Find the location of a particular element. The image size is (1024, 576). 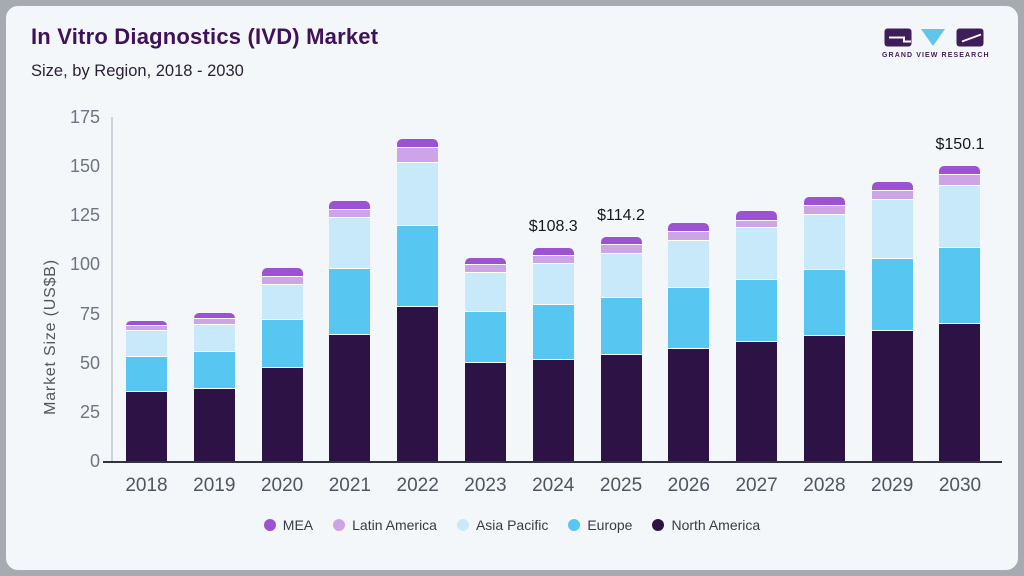

bar-2022 is located at coordinates (418, 299).